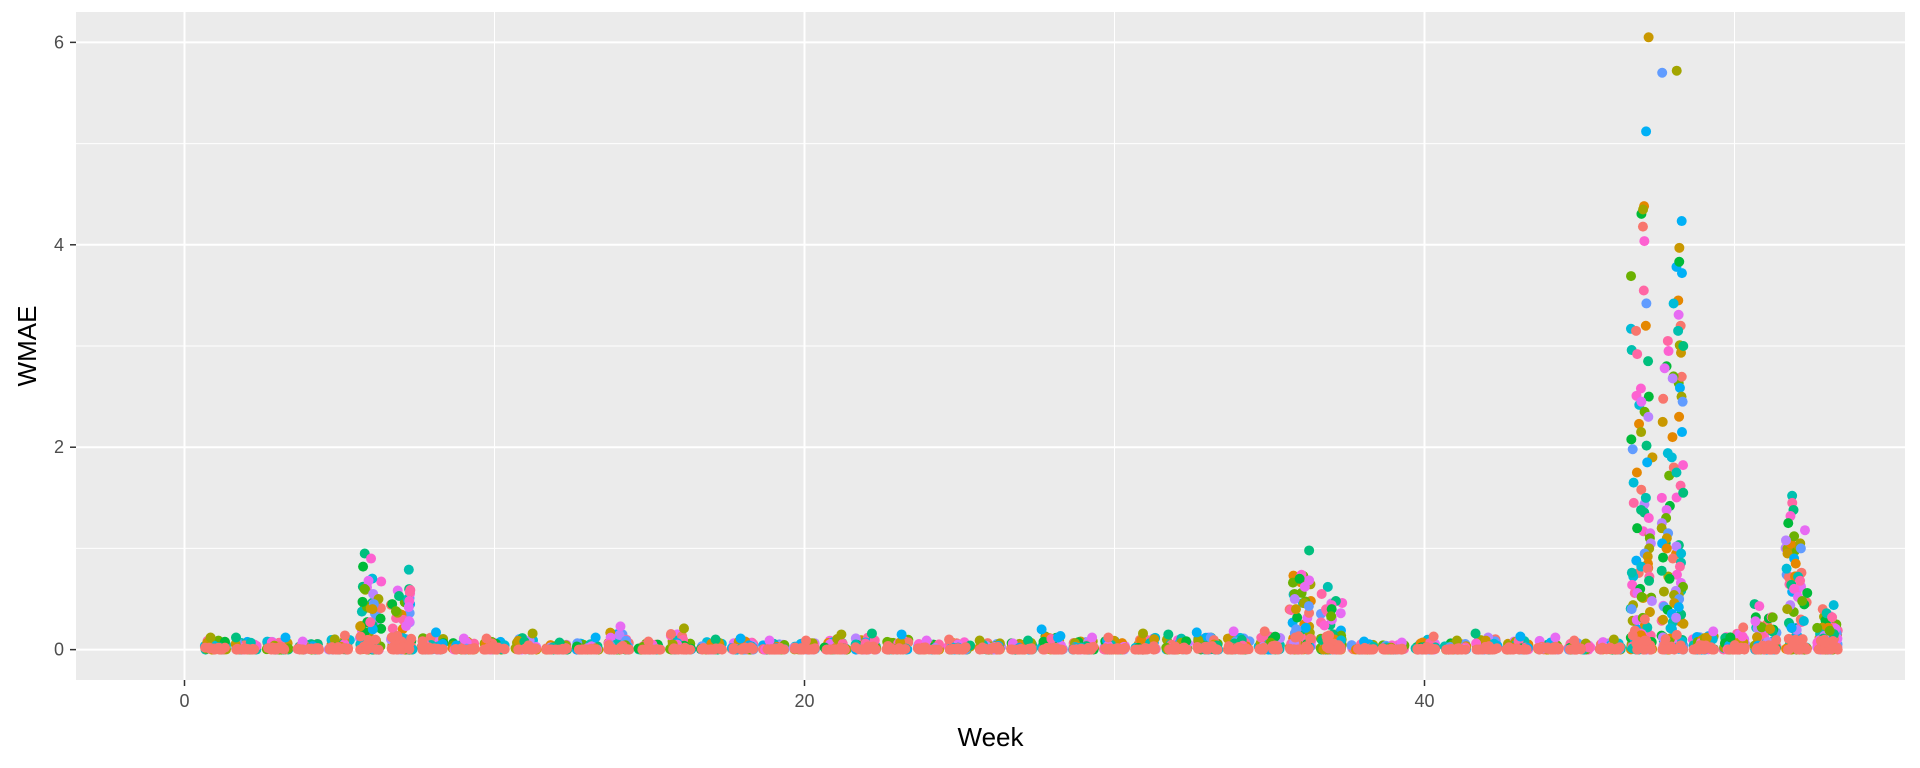 This screenshot has width=1920, height=768. What do you see at coordinates (991, 737) in the screenshot?
I see `x-axis-title: Week` at bounding box center [991, 737].